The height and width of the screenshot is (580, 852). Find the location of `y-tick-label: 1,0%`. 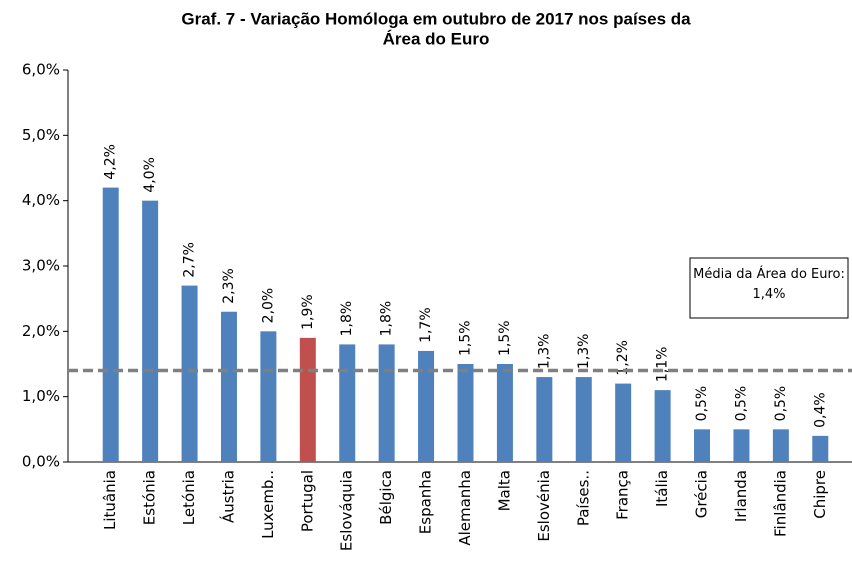

y-tick-label: 1,0% is located at coordinates (41, 396).